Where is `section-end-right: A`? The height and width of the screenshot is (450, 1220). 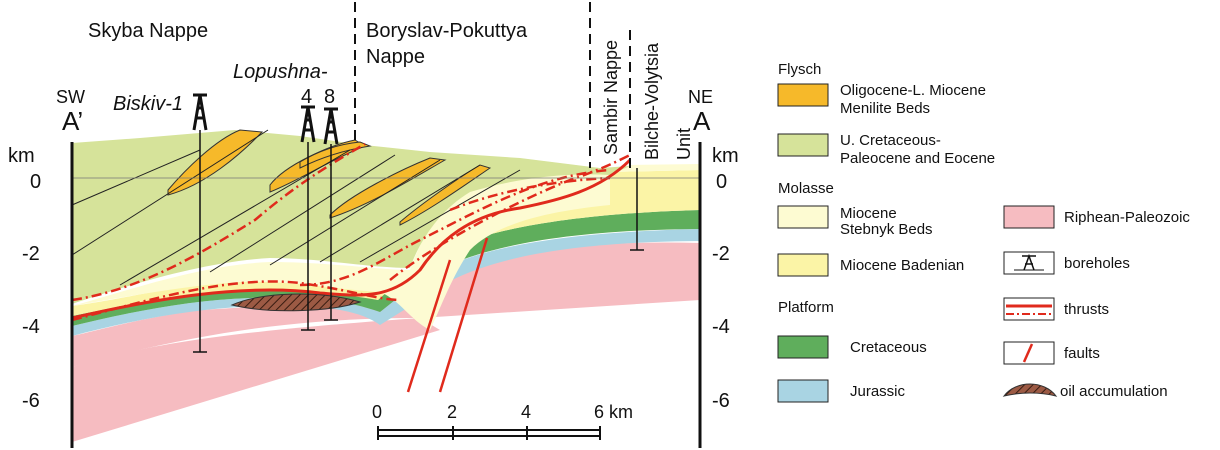 section-end-right: A is located at coordinates (702, 121).